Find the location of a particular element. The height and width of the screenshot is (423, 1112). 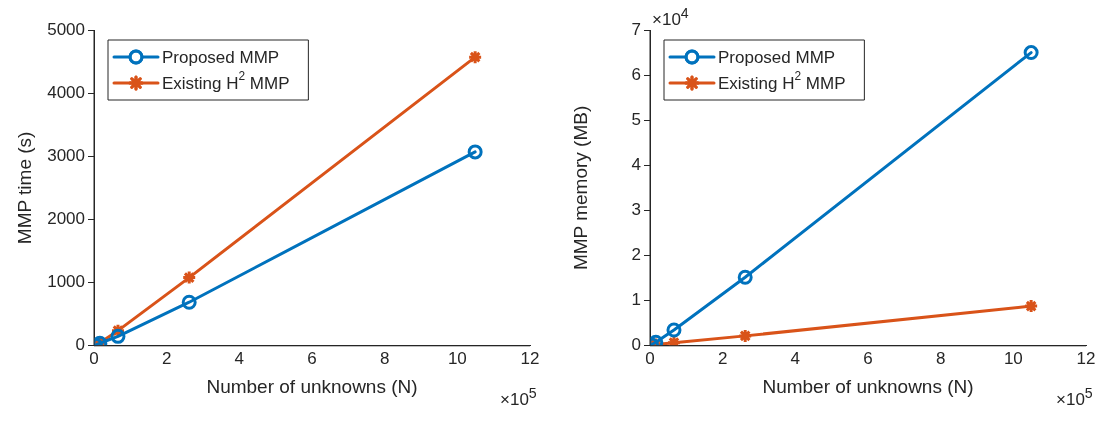

y-tick-label: 1000 is located at coordinates (66, 282).